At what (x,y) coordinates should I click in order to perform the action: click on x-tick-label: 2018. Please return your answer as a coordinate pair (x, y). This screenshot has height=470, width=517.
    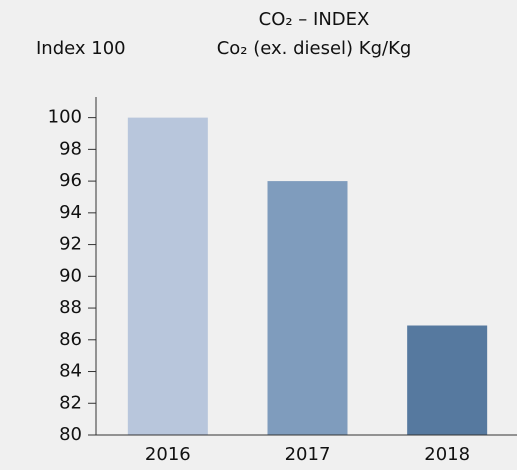
    Looking at the image, I should click on (447, 454).